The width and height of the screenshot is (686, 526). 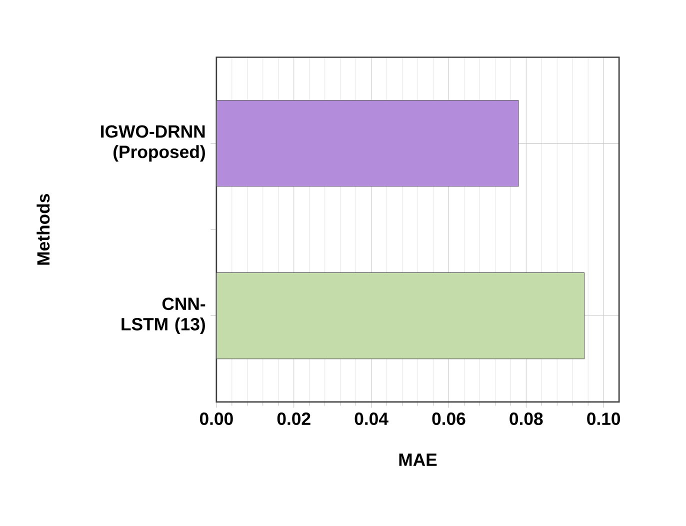 I want to click on y-tick-label: CNN-LSTM (13), so click(x=164, y=316).